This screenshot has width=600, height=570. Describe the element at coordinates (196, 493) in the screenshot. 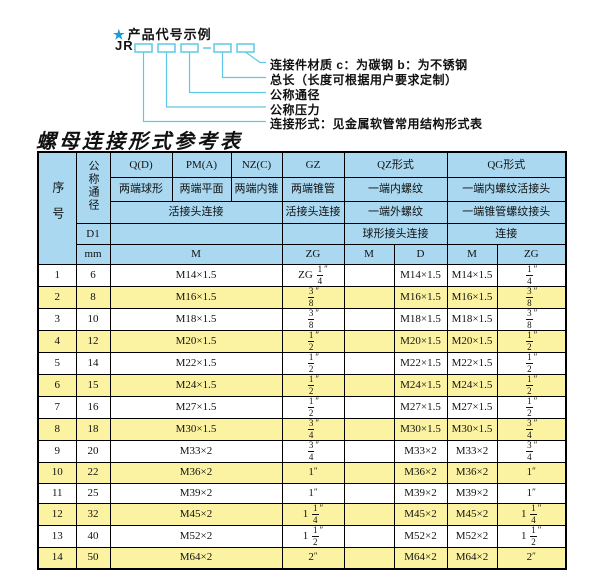

I see `cell-m: M39×2` at that location.